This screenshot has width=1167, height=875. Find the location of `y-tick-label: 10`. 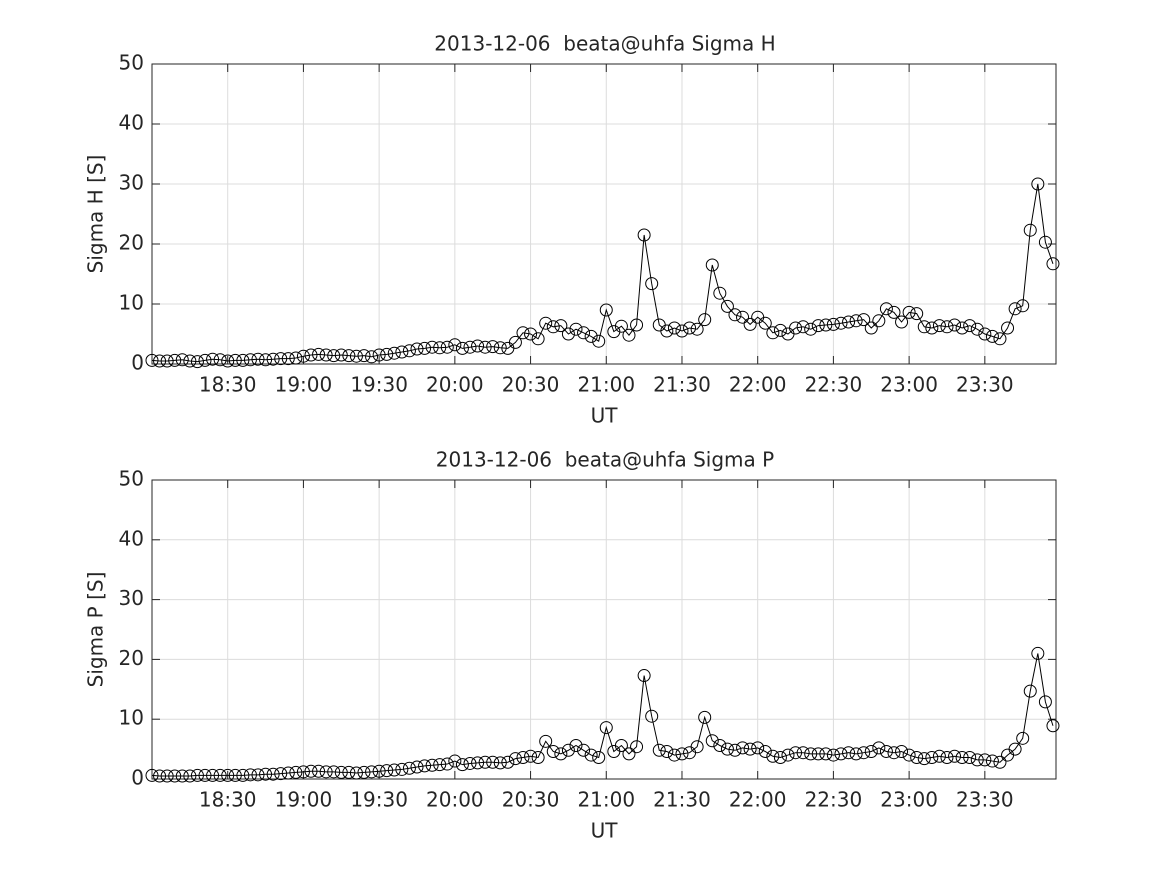

y-tick-label: 10 is located at coordinates (131, 303).